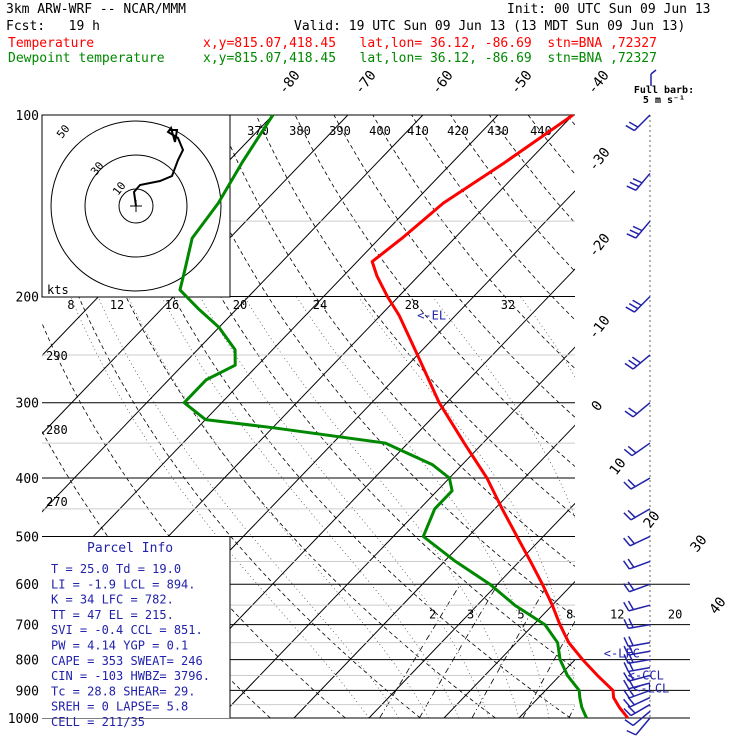 This screenshot has height=740, width=740. What do you see at coordinates (130, 548) in the screenshot?
I see `parcel-info-title: Parcel Info` at bounding box center [130, 548].